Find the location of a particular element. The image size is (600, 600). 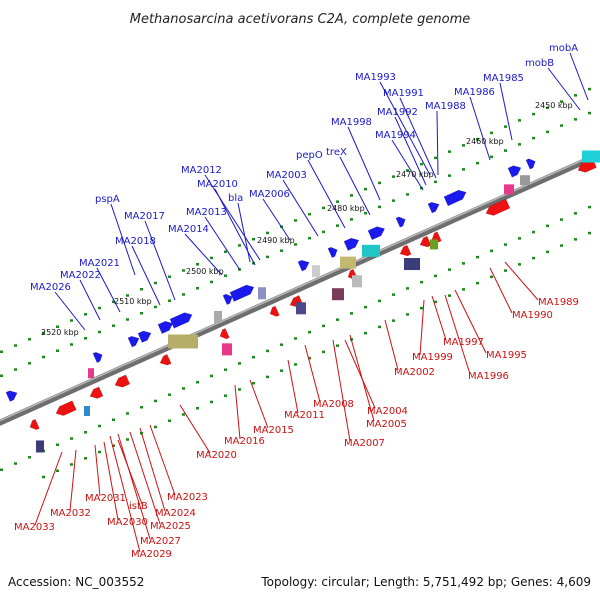

gene-label: MA1988 is located at coordinates (445, 106).